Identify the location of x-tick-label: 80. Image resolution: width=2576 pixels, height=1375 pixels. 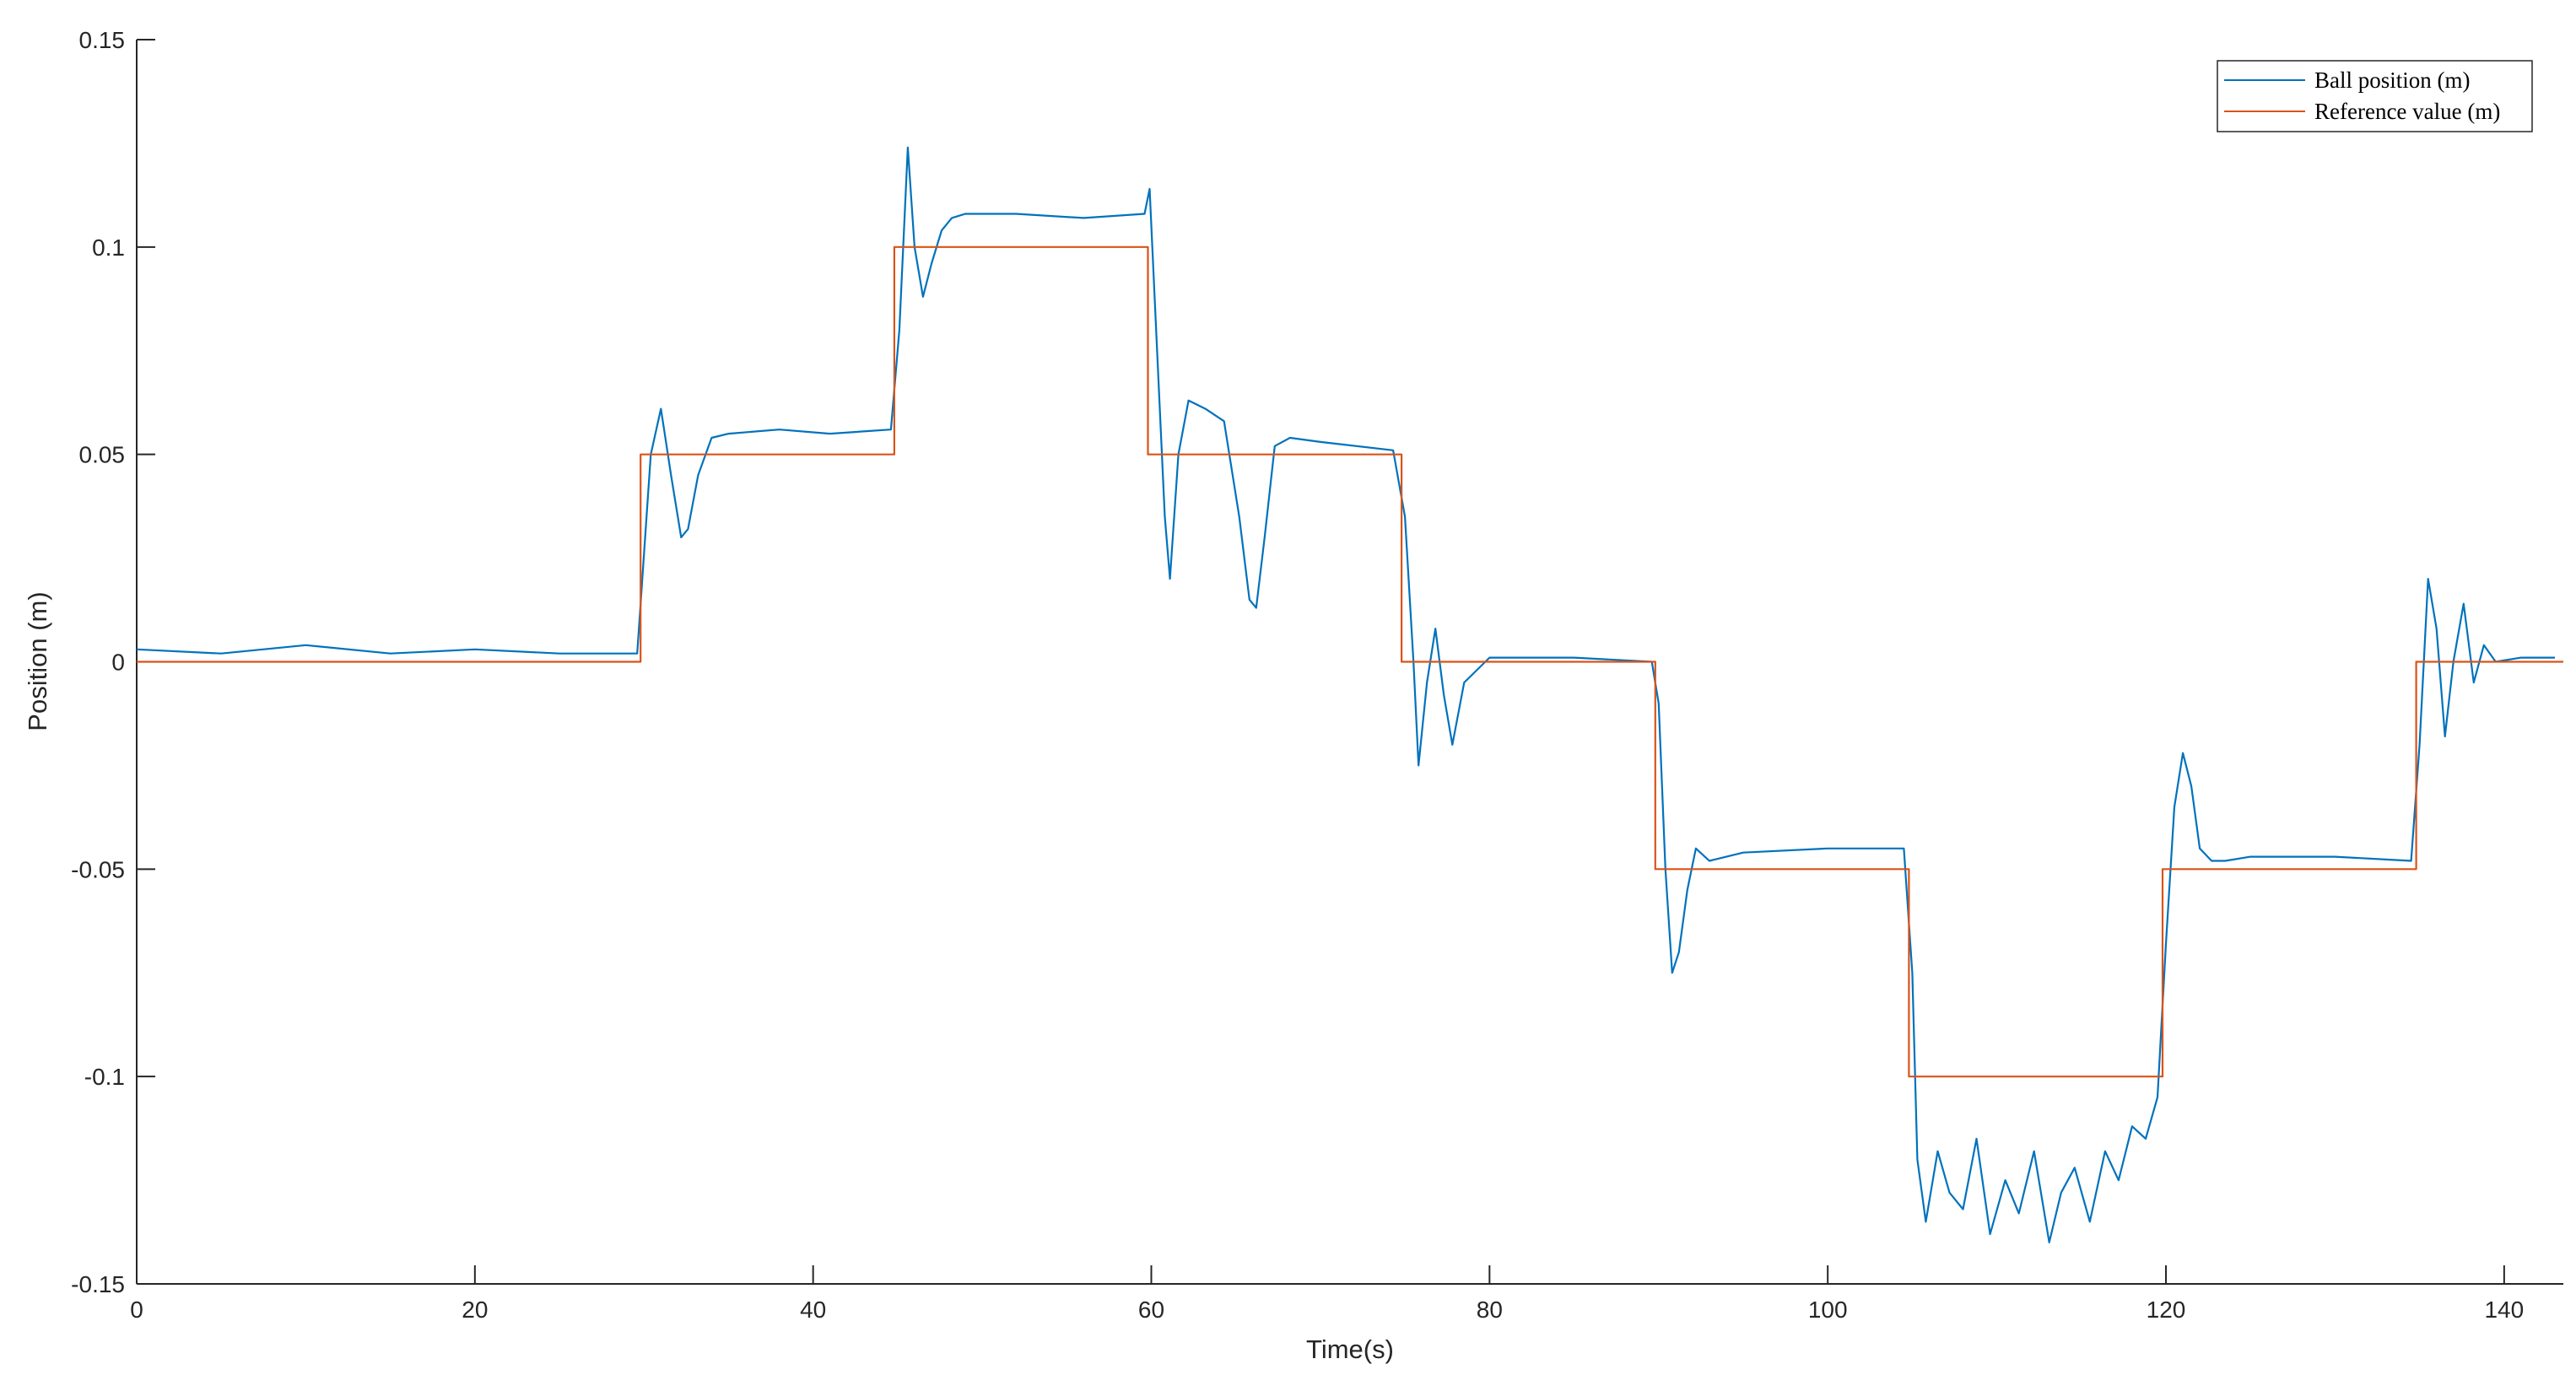
(1490, 1310).